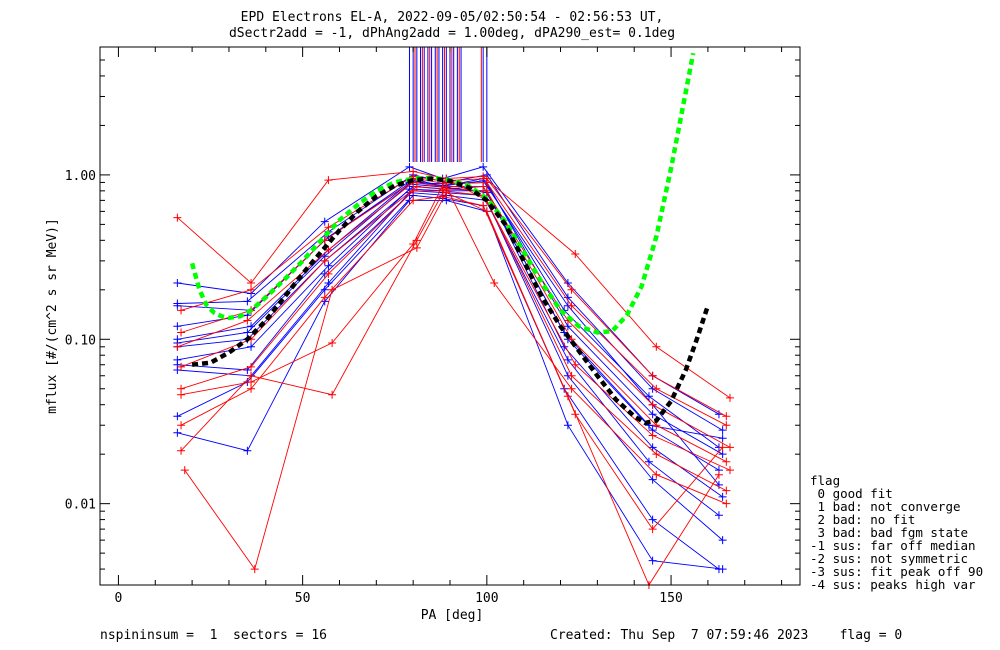 Image resolution: width=1000 pixels, height=650 pixels. Describe the element at coordinates (52, 316) in the screenshot. I see `y-axis-label: mflux [#/(cm^2 s sr MeV)]` at that location.